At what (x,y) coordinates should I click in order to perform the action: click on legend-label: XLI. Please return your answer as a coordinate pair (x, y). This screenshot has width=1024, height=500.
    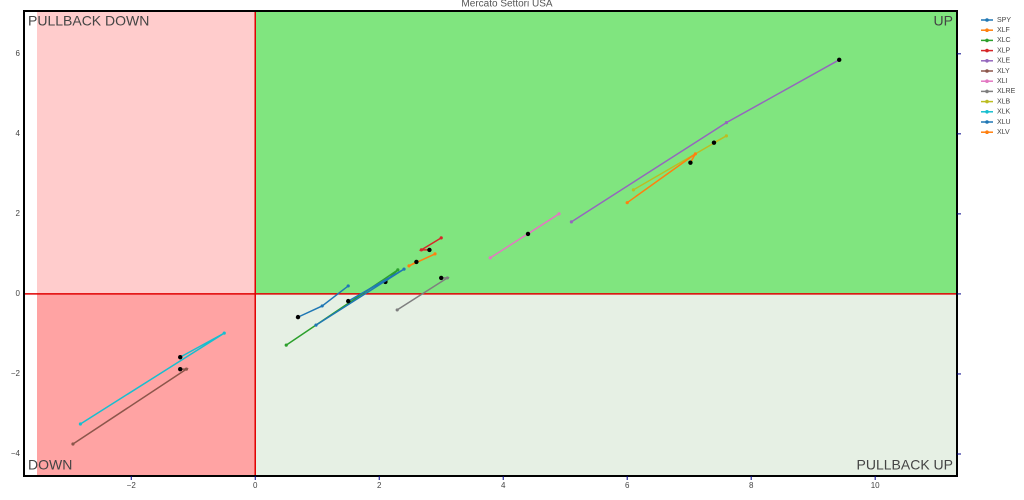
    Looking at the image, I should click on (1002, 81).